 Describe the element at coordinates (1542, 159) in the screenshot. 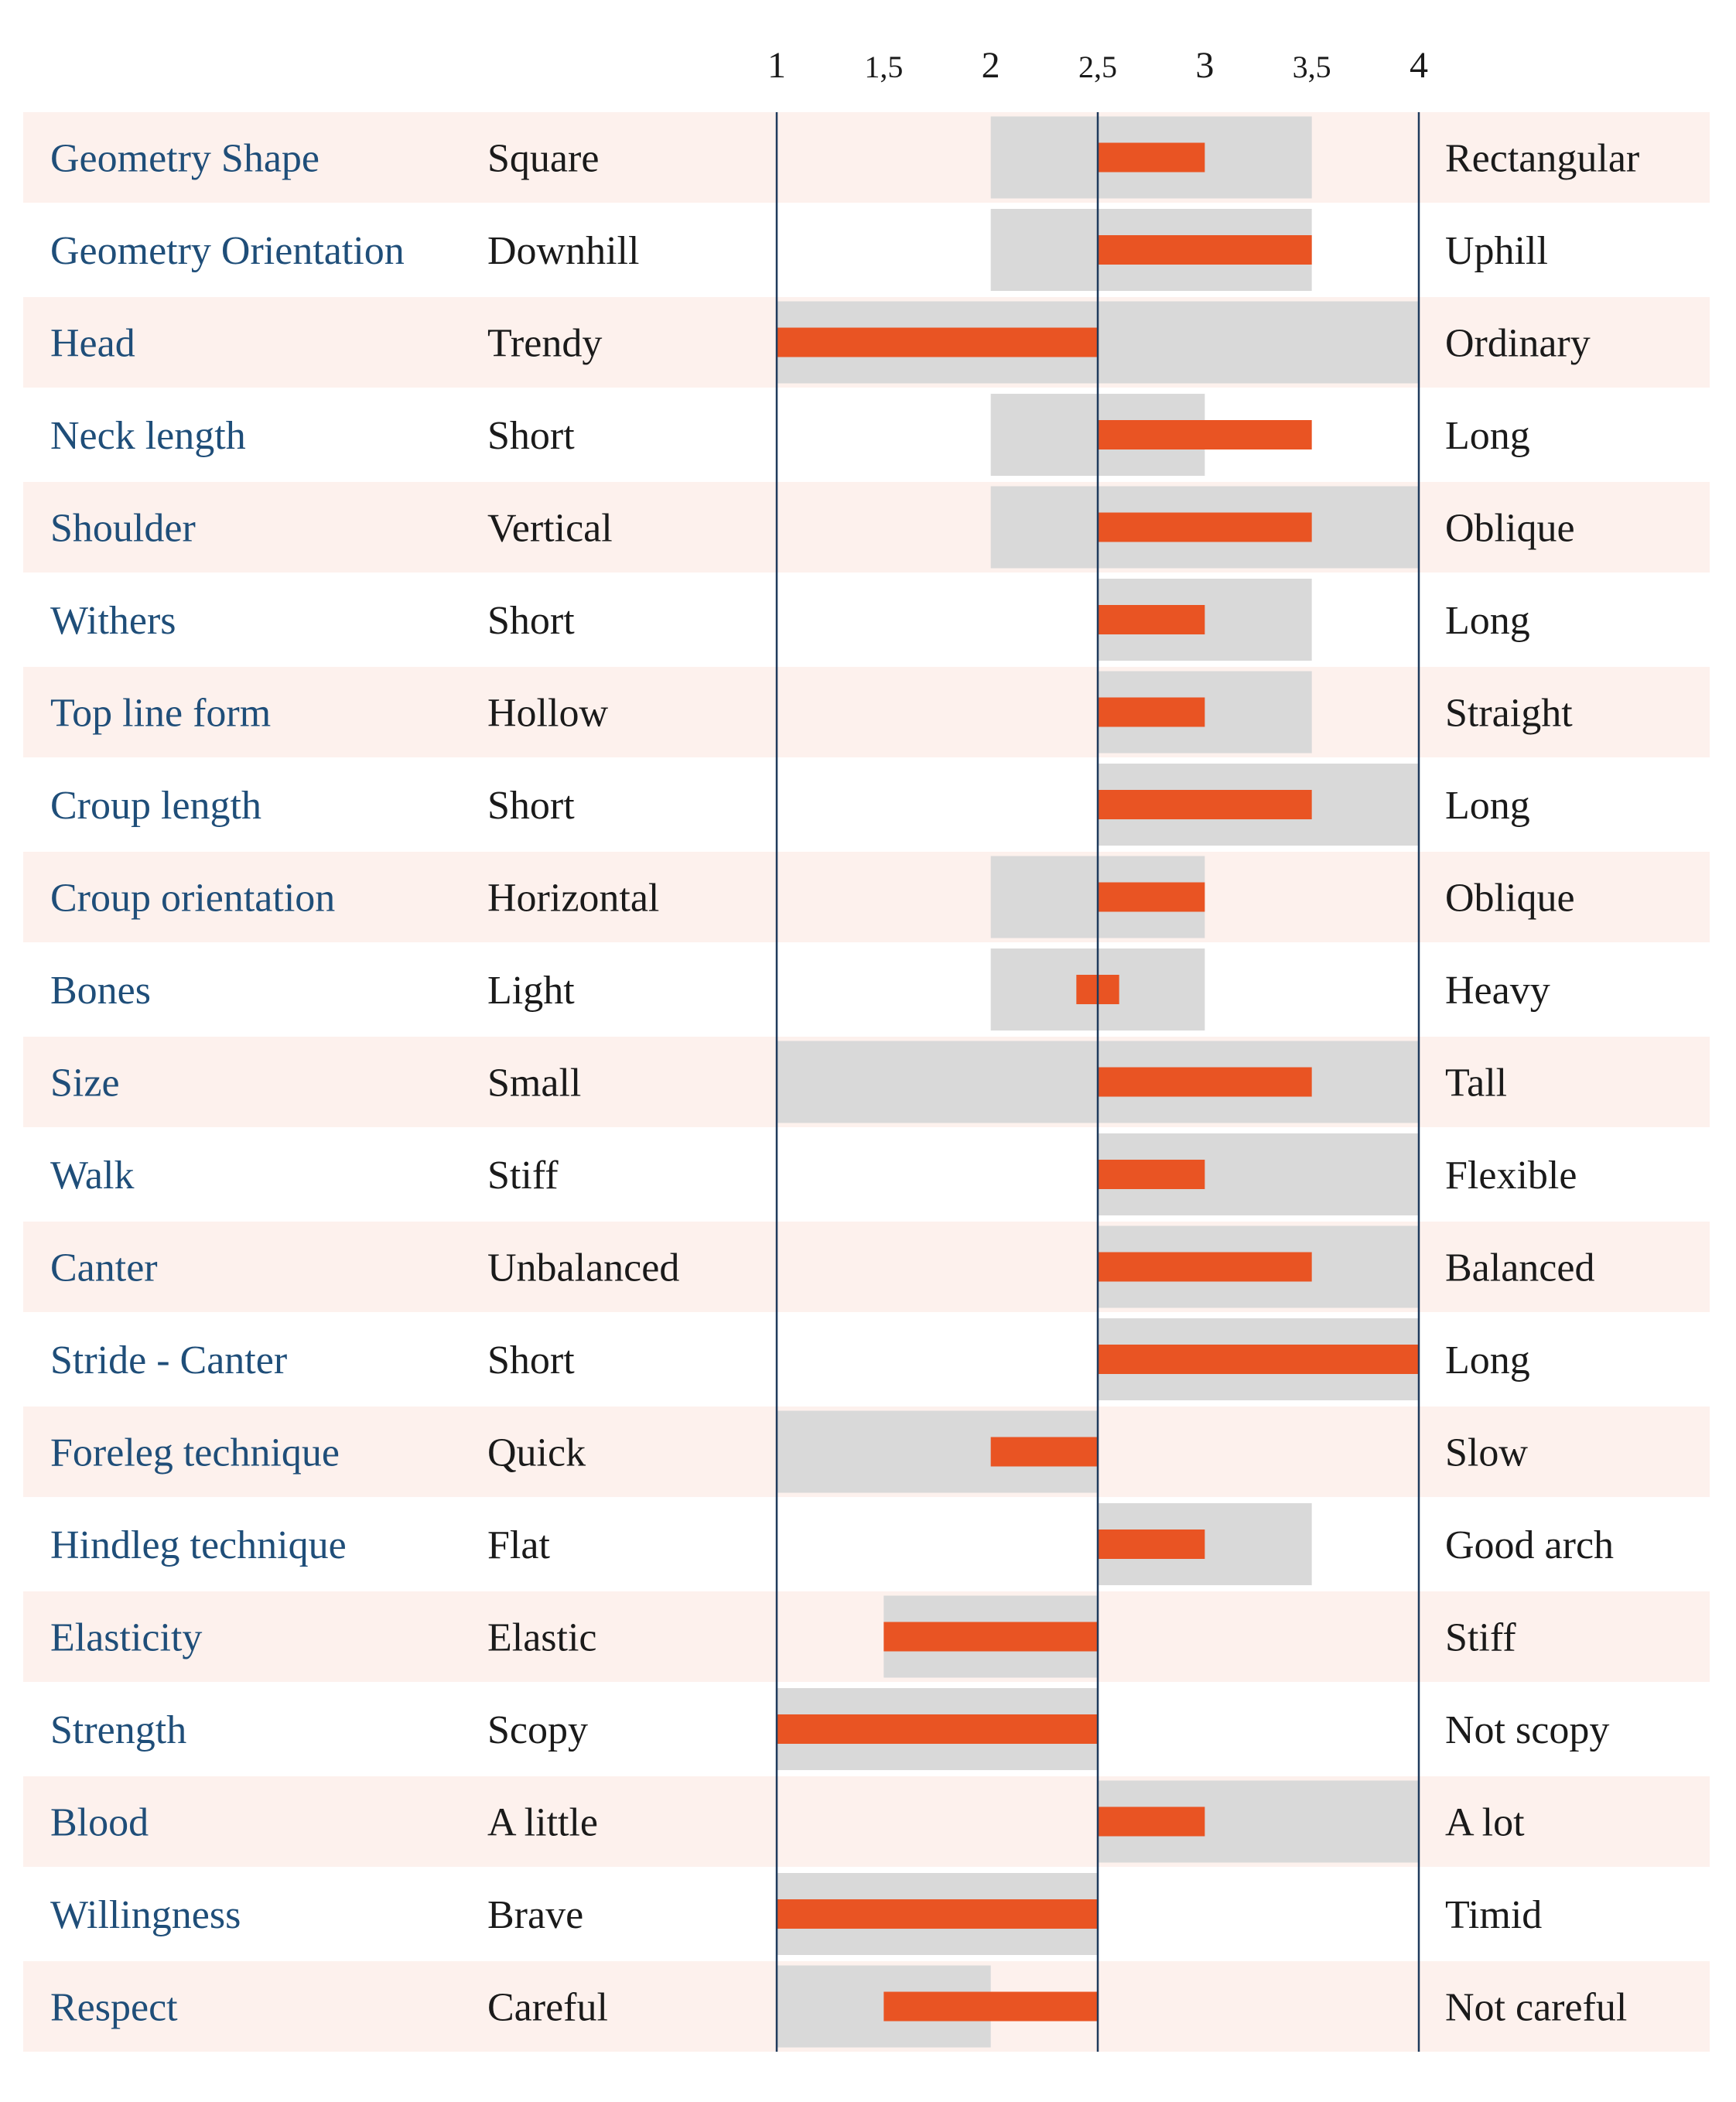

I see `high-pole-label: Rectangular` at that location.